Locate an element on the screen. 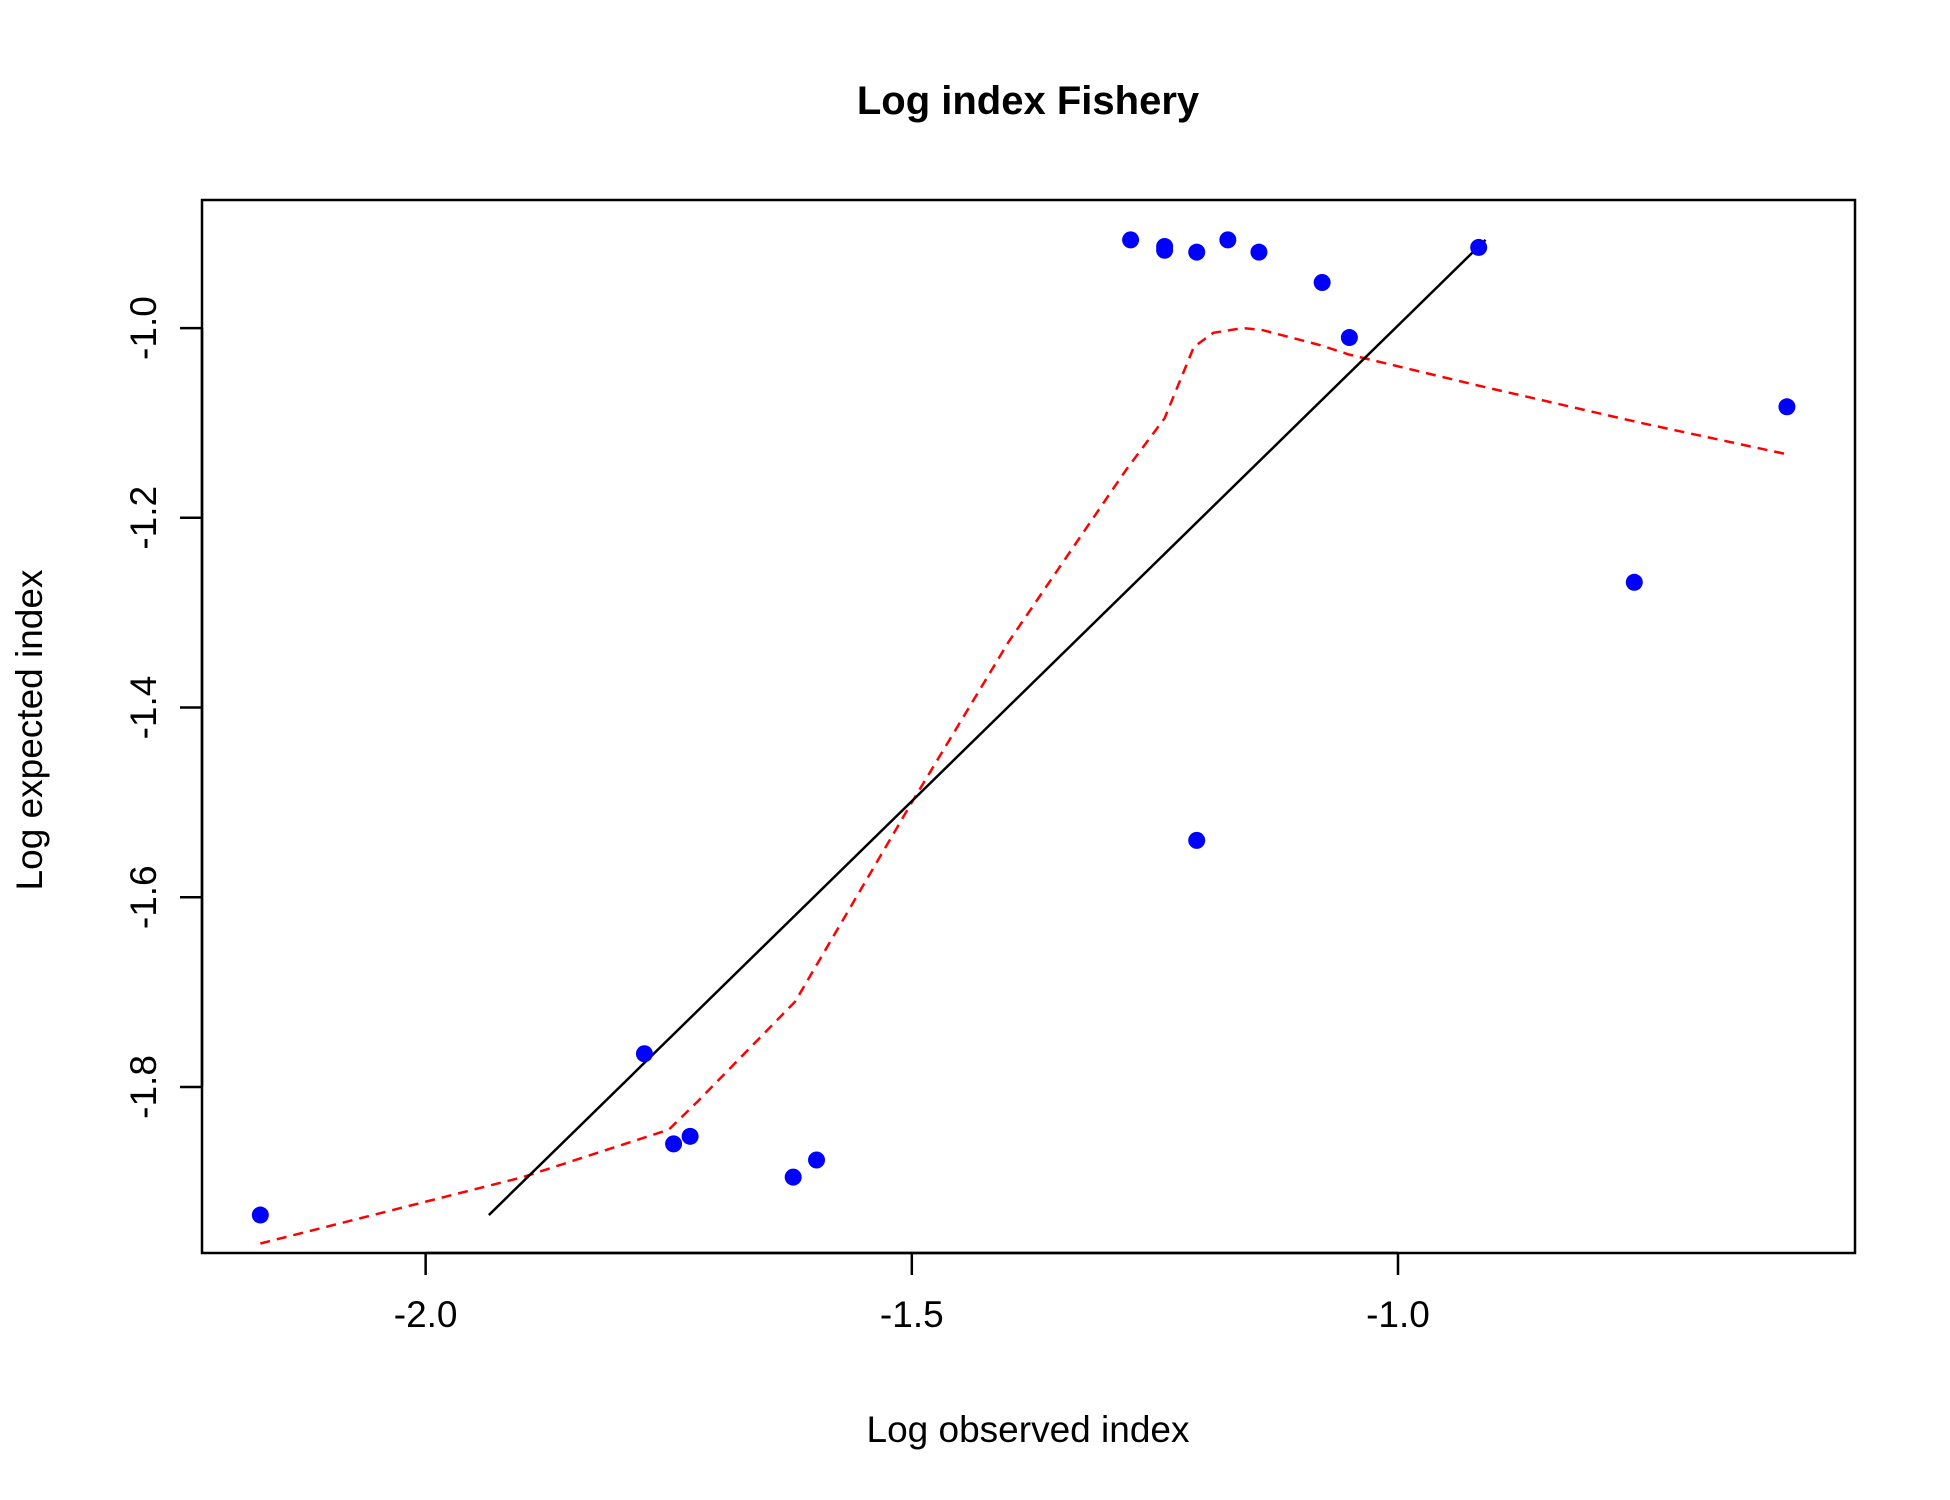 The image size is (1950, 1500). x-axis: -2.0 -1.5 -1.0 is located at coordinates (912, 1293).